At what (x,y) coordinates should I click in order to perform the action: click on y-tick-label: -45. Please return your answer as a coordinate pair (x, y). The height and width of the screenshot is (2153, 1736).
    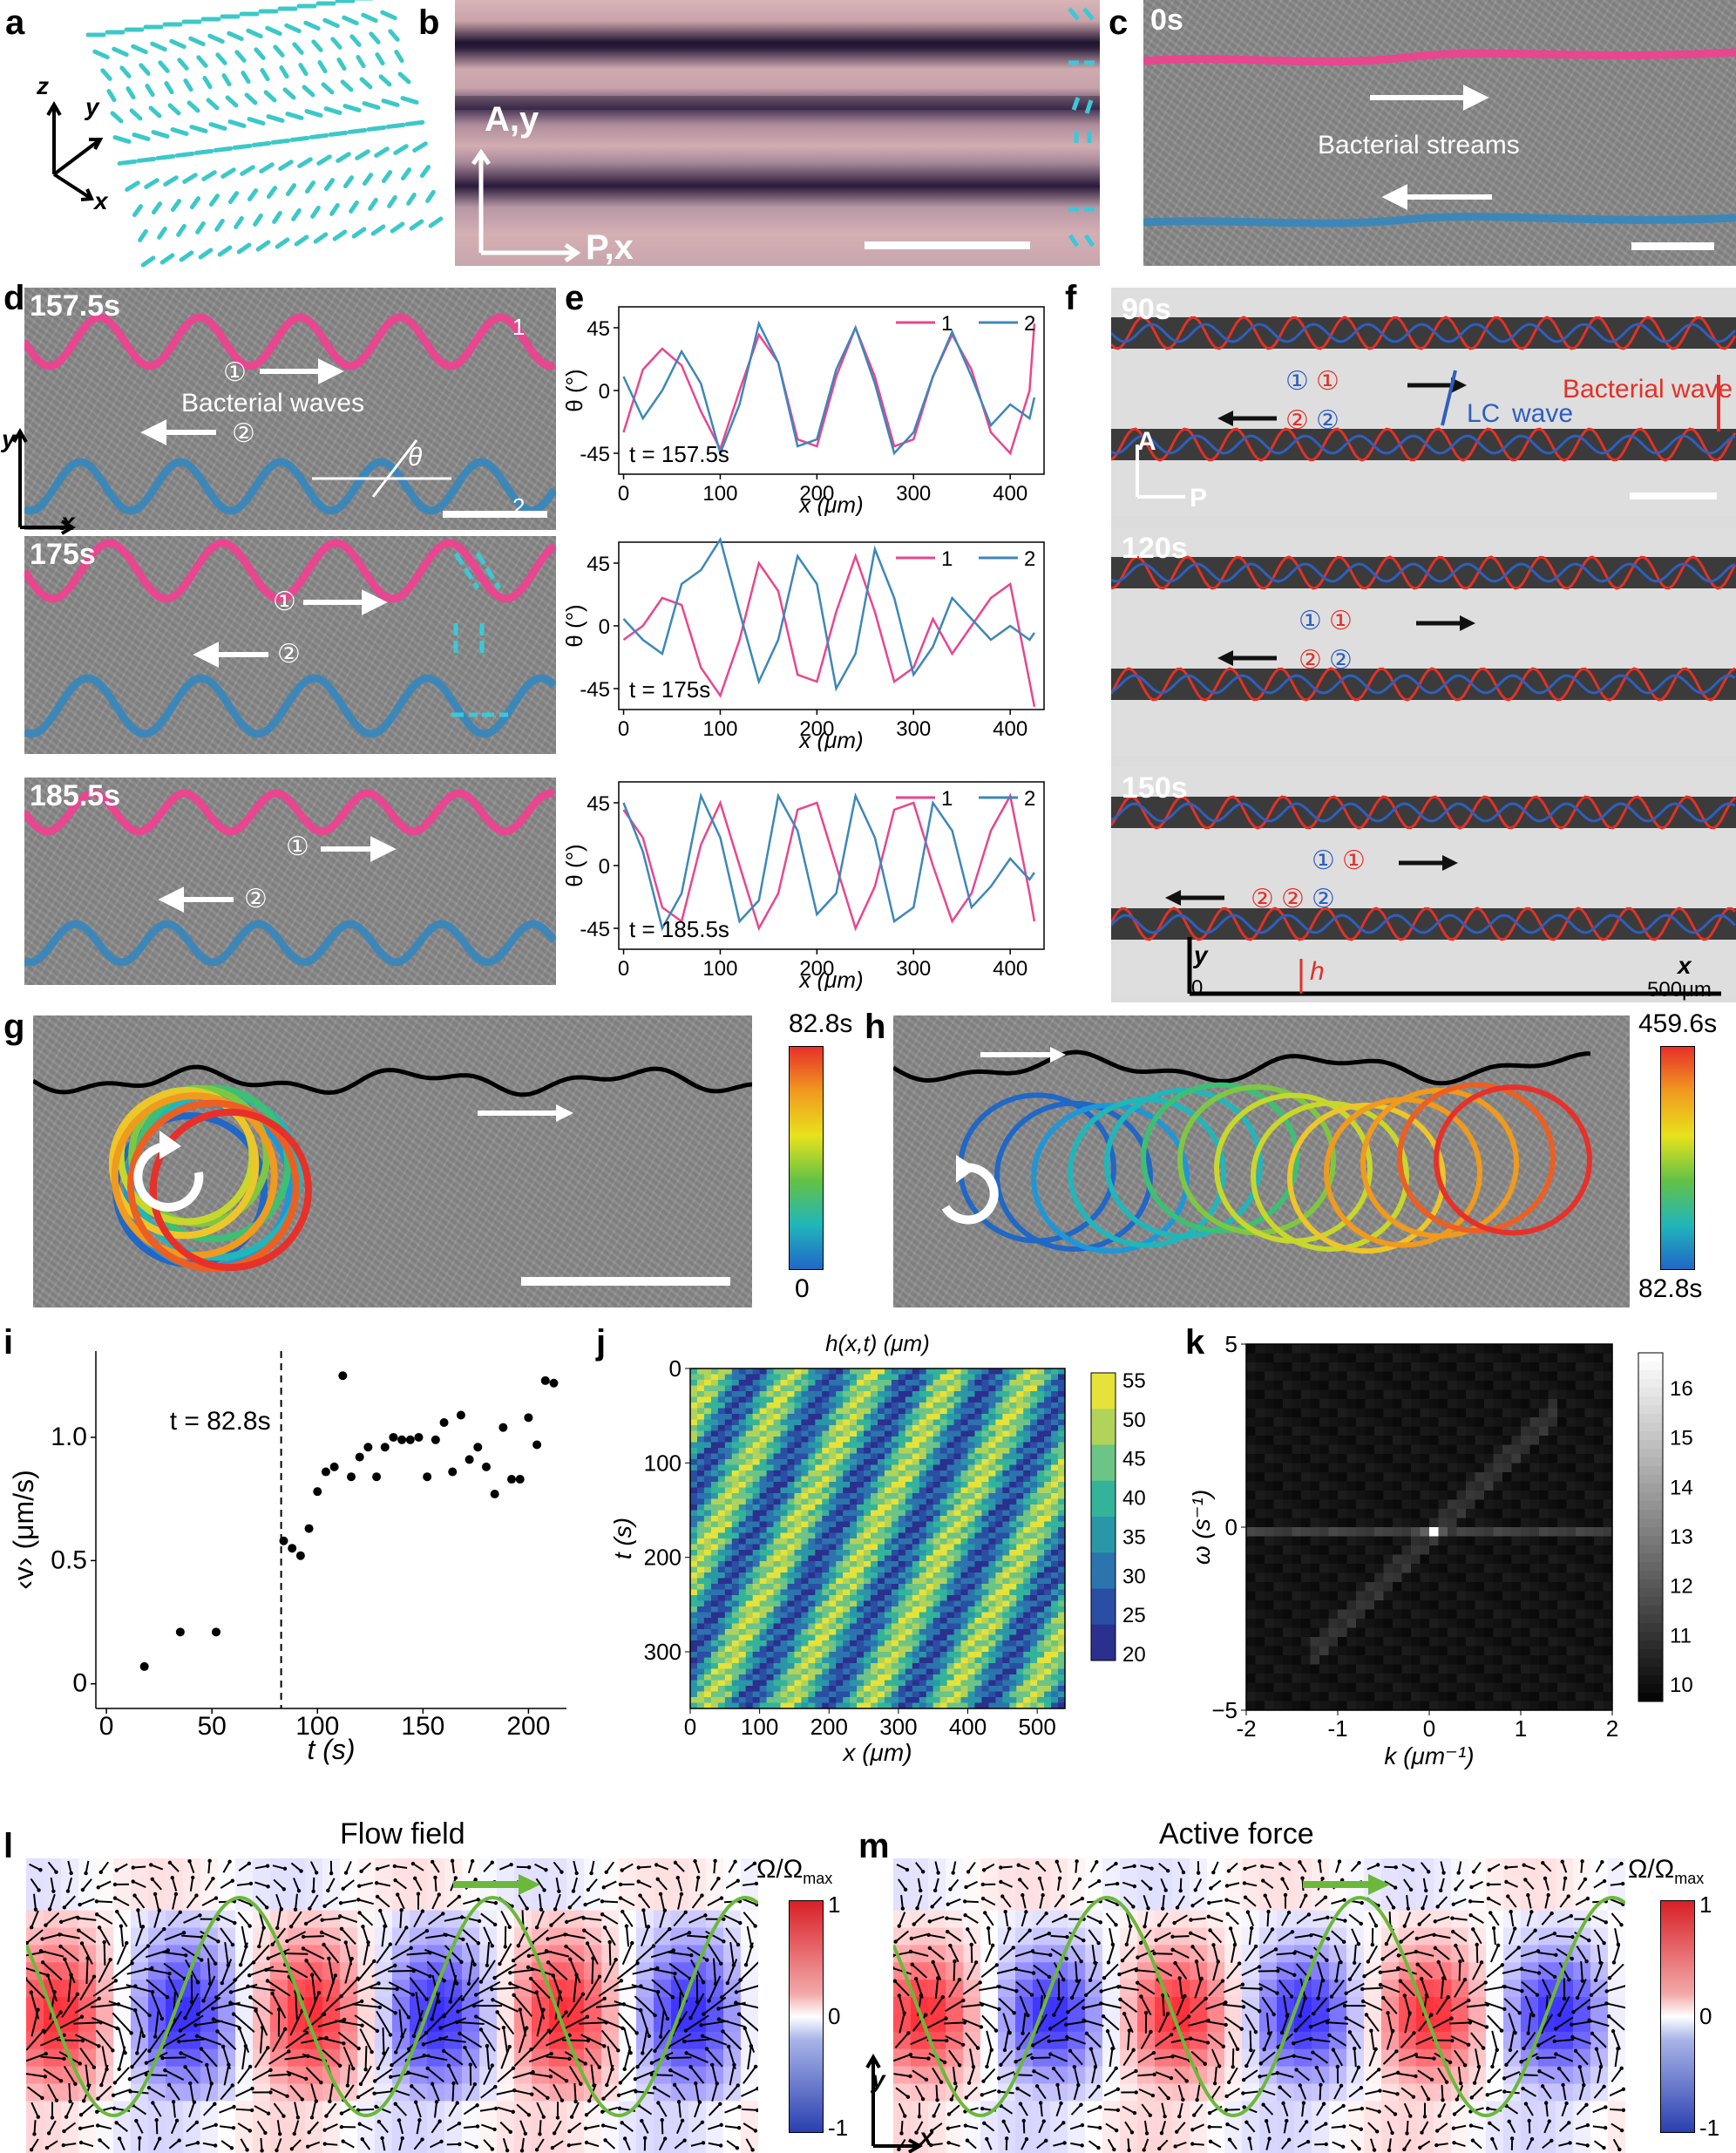
    Looking at the image, I should click on (595, 929).